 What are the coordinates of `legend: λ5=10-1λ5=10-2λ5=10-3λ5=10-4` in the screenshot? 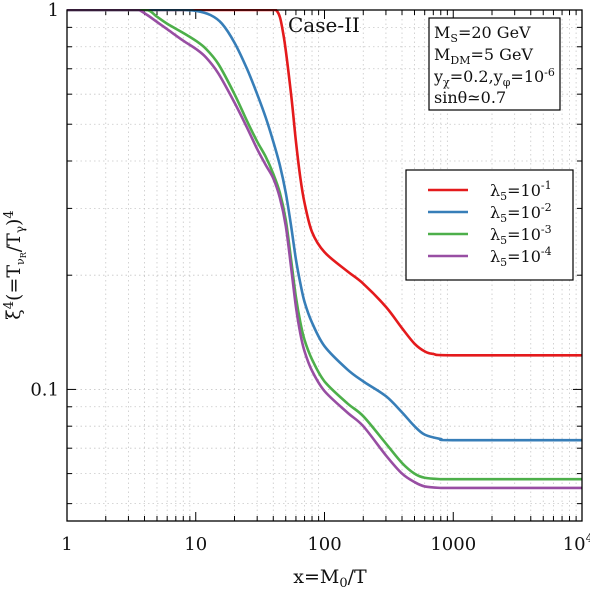 It's located at (489, 225).